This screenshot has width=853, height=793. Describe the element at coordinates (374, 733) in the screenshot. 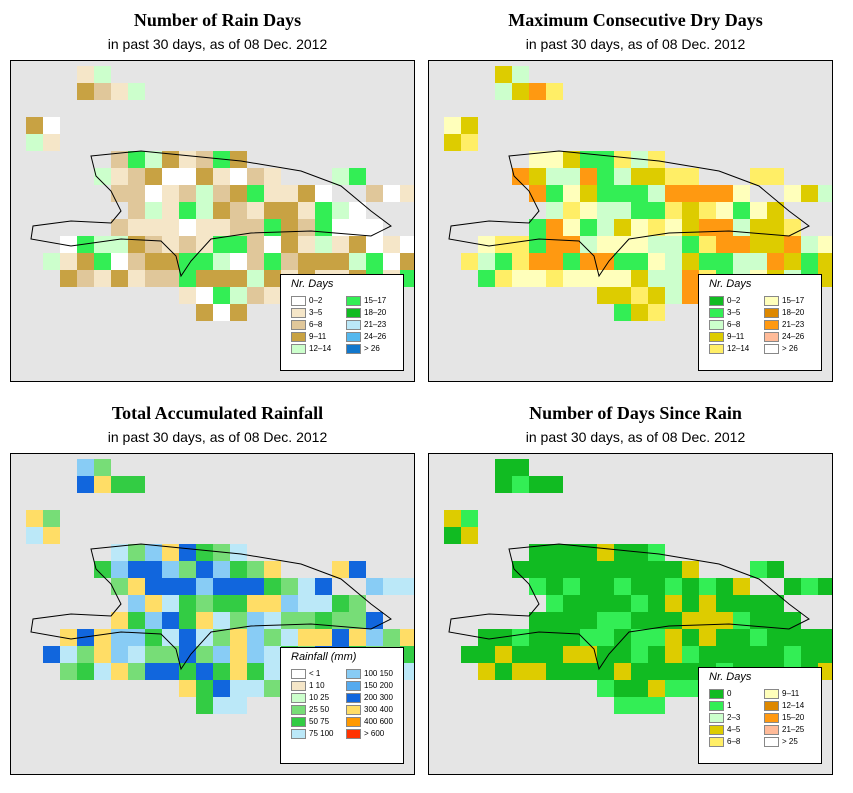

I see `legend-label: > 600` at that location.